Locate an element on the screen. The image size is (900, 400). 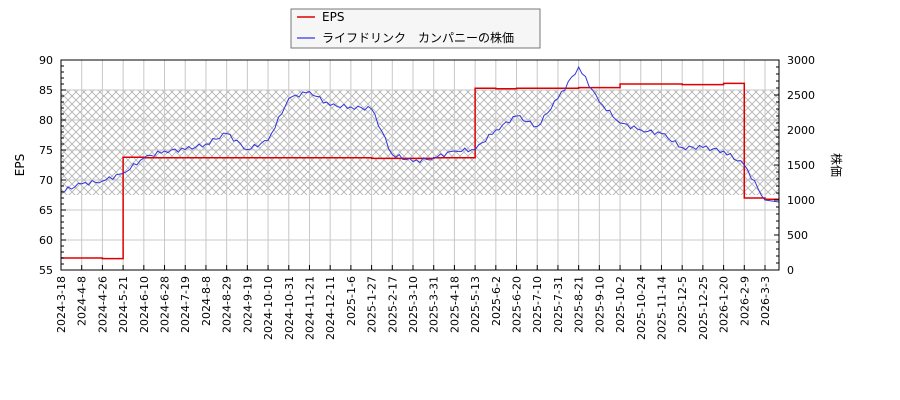
right-axis-title: 株価 is located at coordinates (836, 165).